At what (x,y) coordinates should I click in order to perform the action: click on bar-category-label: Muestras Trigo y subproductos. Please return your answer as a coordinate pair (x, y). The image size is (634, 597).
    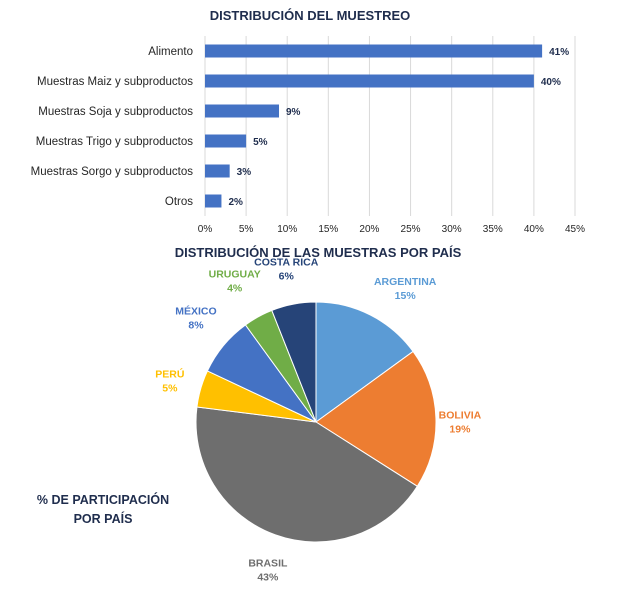
    Looking at the image, I should click on (114, 142).